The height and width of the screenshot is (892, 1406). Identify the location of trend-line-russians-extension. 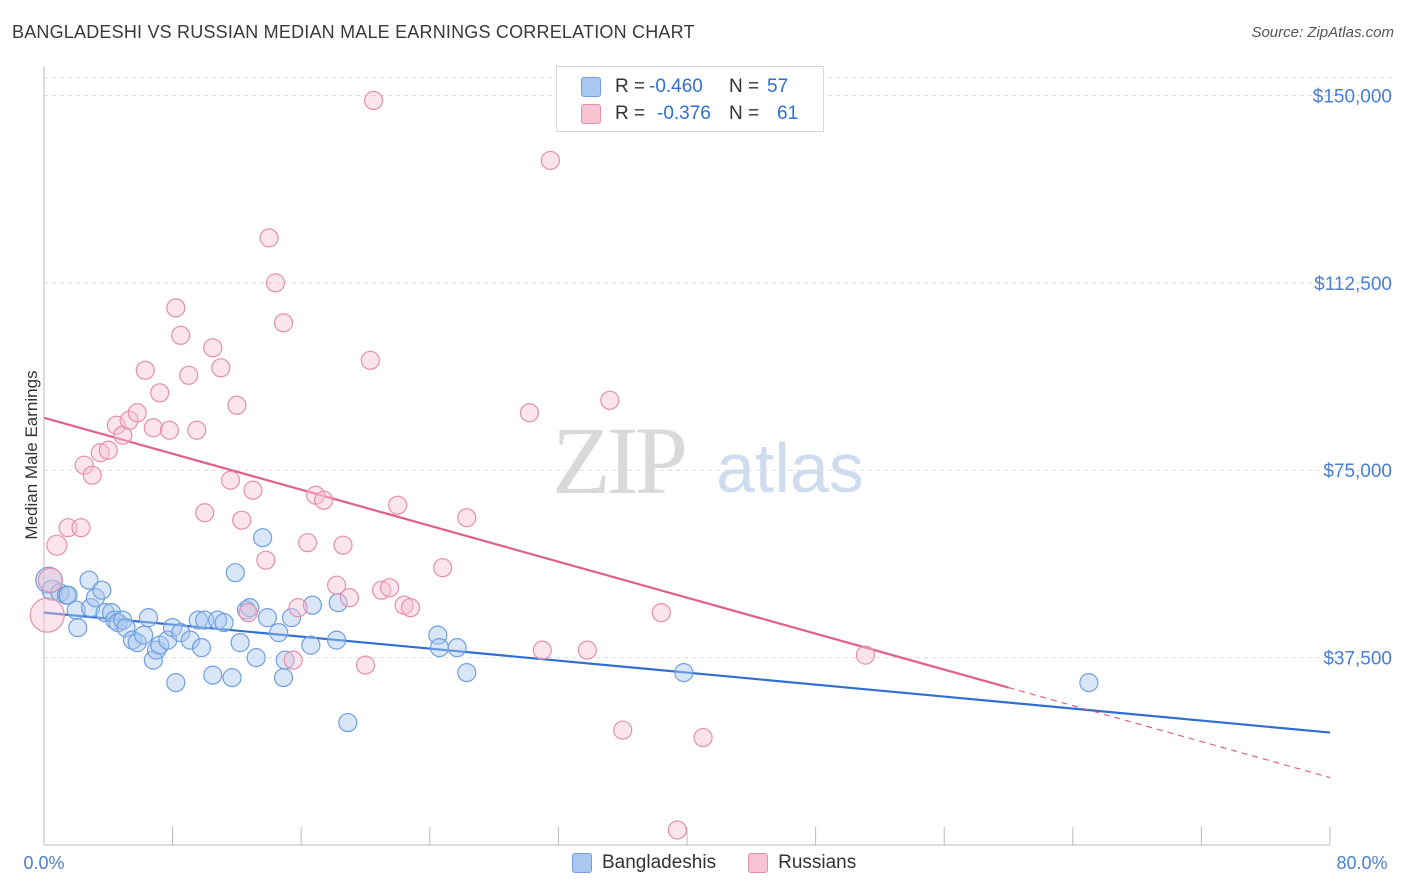
(1169, 733).